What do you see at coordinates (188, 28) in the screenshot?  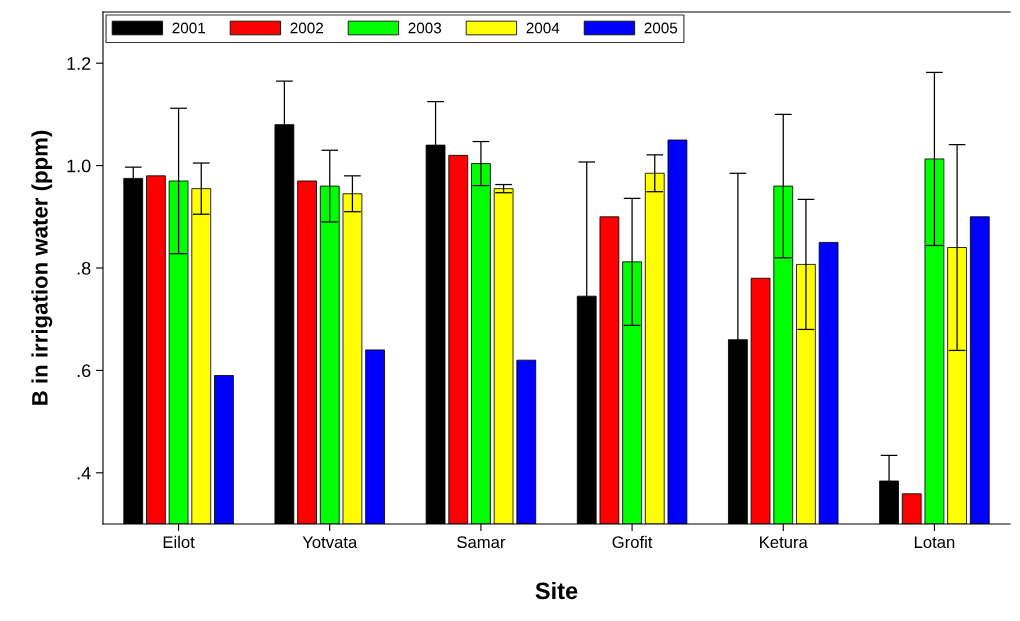 I see `legend-label: 2001` at bounding box center [188, 28].